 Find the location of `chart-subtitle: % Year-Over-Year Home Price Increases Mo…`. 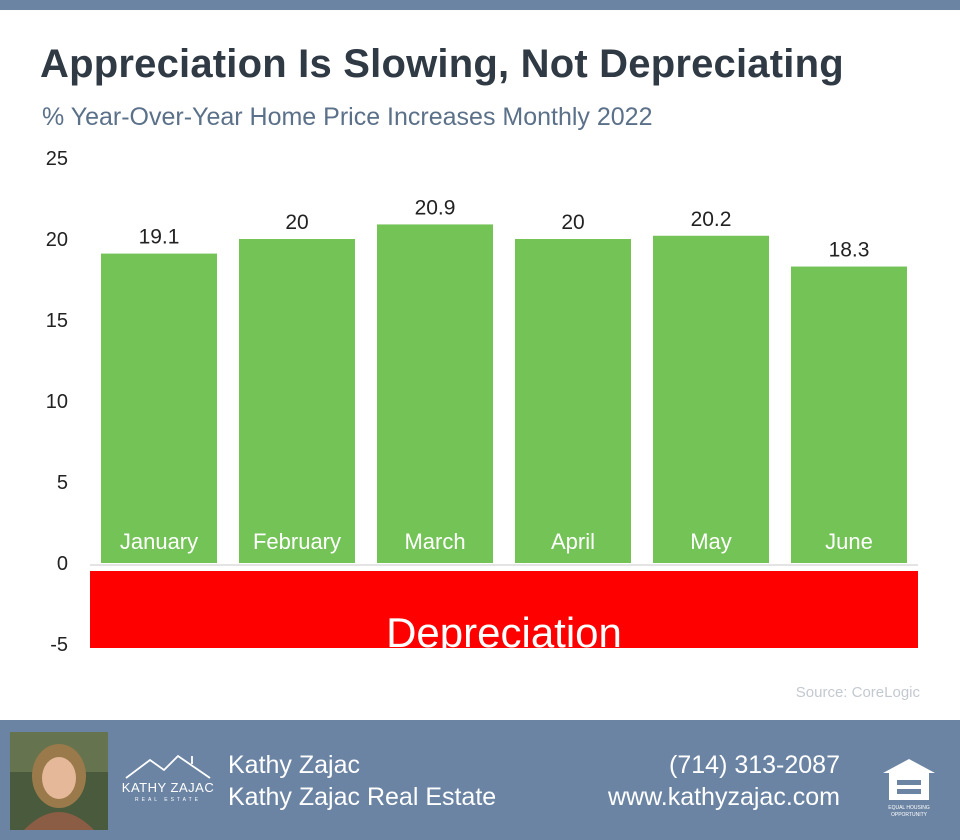

chart-subtitle: % Year-Over-Year Home Price Increases Mo… is located at coordinates (347, 117).